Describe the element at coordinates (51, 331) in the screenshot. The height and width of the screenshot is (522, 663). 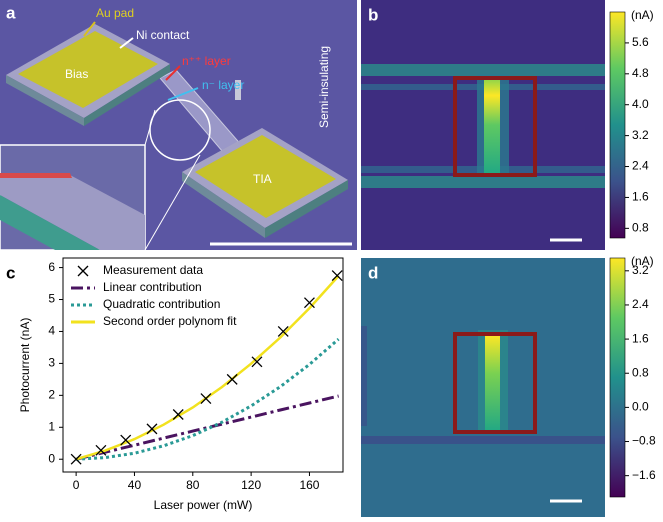
I see `y-tick-label: 4` at that location.